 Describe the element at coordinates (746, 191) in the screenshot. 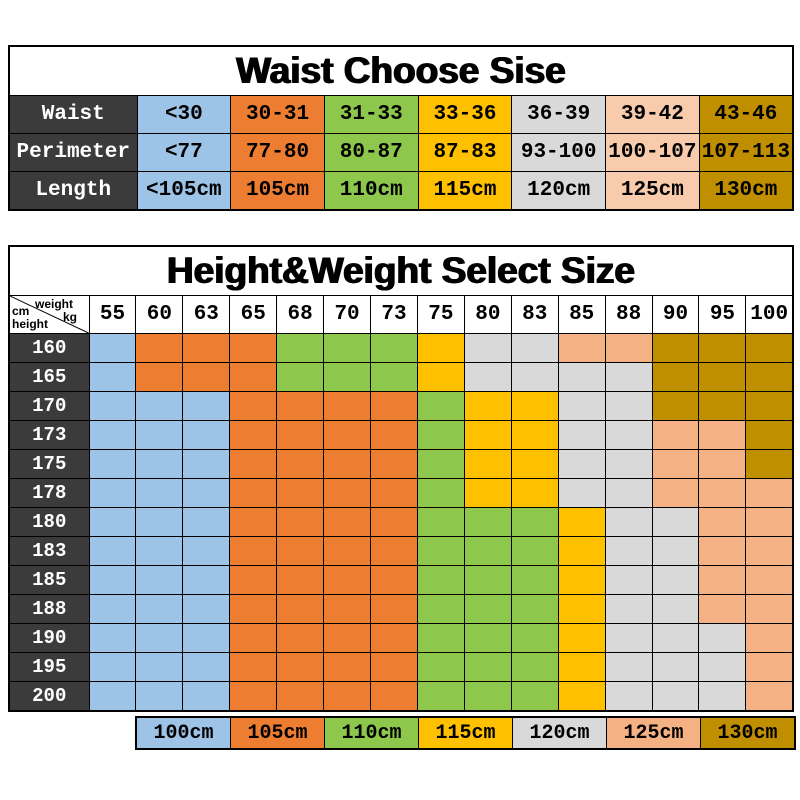

I see `waist-cell: 130cm` at that location.